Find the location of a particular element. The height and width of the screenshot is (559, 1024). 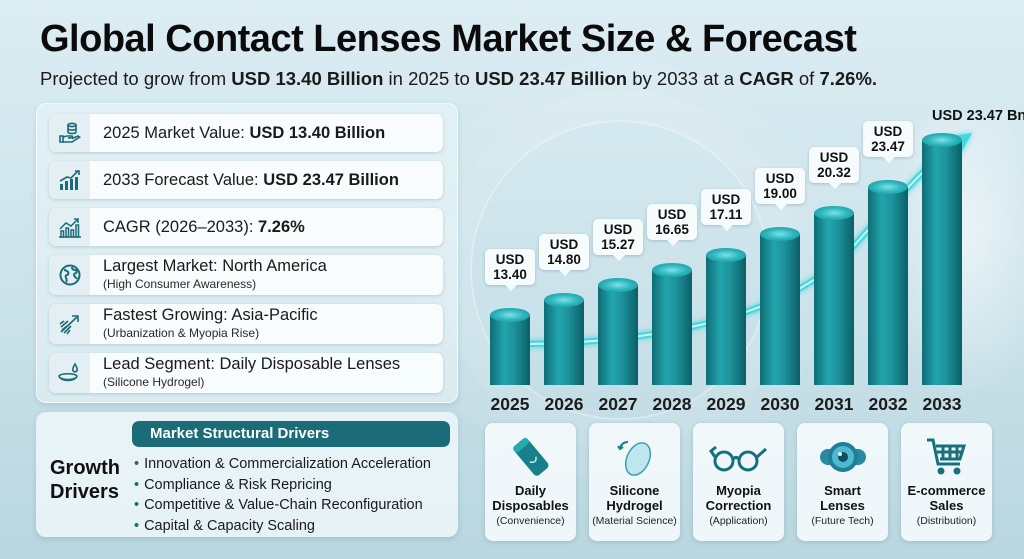

segment-ecommerce-sales: E-commerce Sales (Distribution) is located at coordinates (946, 482).